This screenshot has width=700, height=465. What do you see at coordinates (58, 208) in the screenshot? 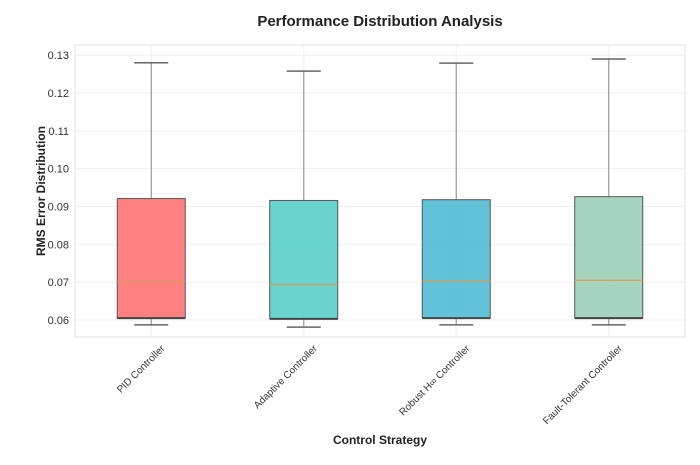
I see `y-tick-label: 0.09` at bounding box center [58, 208].